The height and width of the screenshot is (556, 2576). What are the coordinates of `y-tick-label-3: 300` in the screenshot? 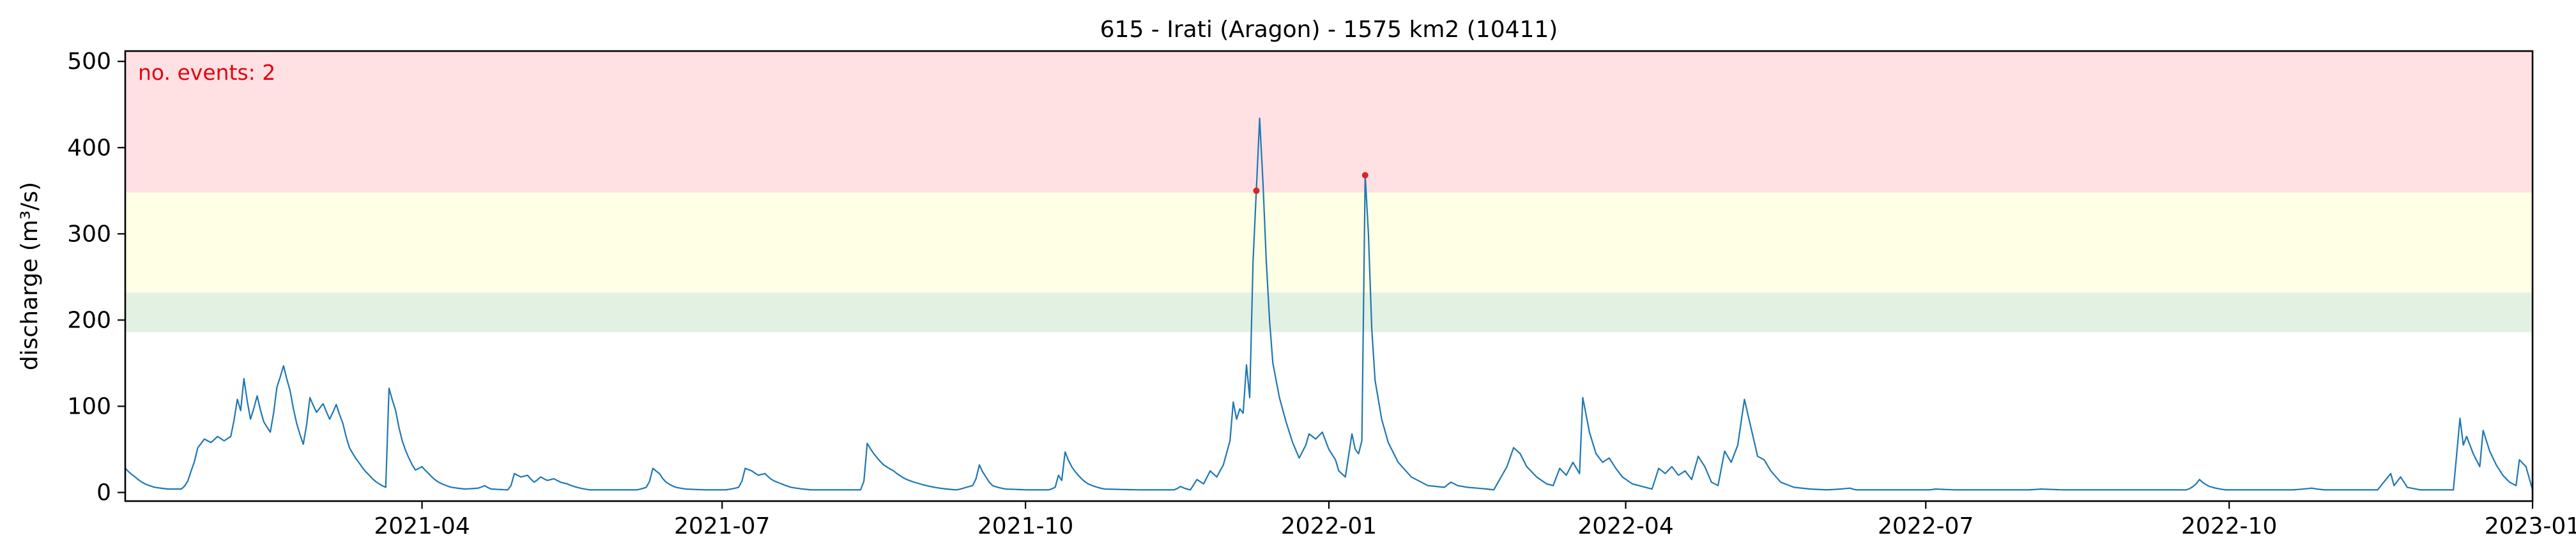 It's located at (89, 234).